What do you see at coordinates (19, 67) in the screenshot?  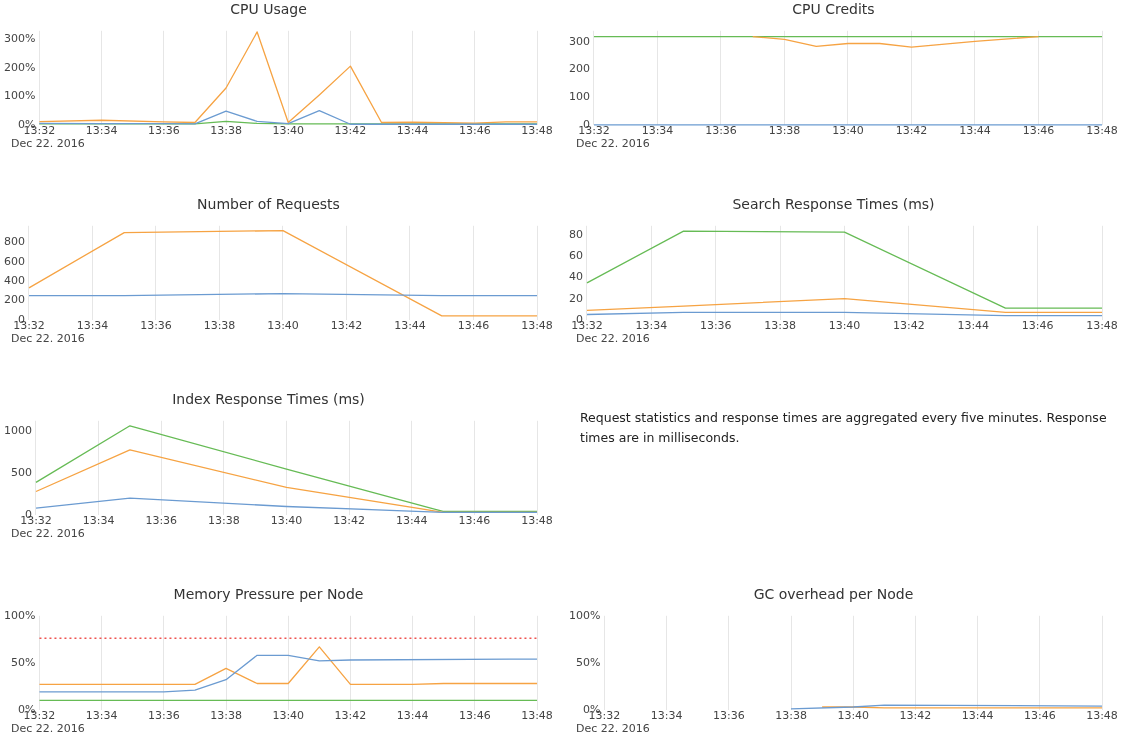 I see `y-tick-label: 200%` at bounding box center [19, 67].